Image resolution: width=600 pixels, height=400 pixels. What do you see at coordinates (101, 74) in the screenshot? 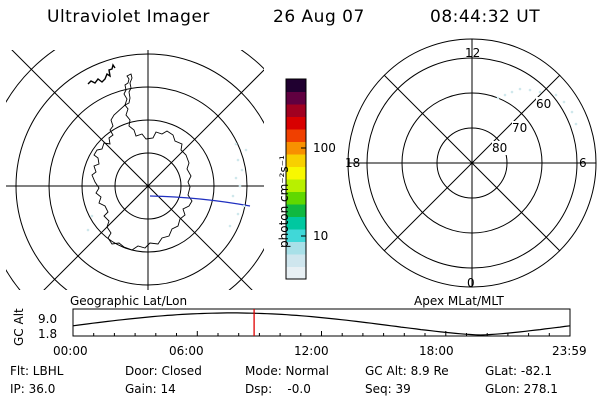
I see `south-america-tip` at bounding box center [101, 74].